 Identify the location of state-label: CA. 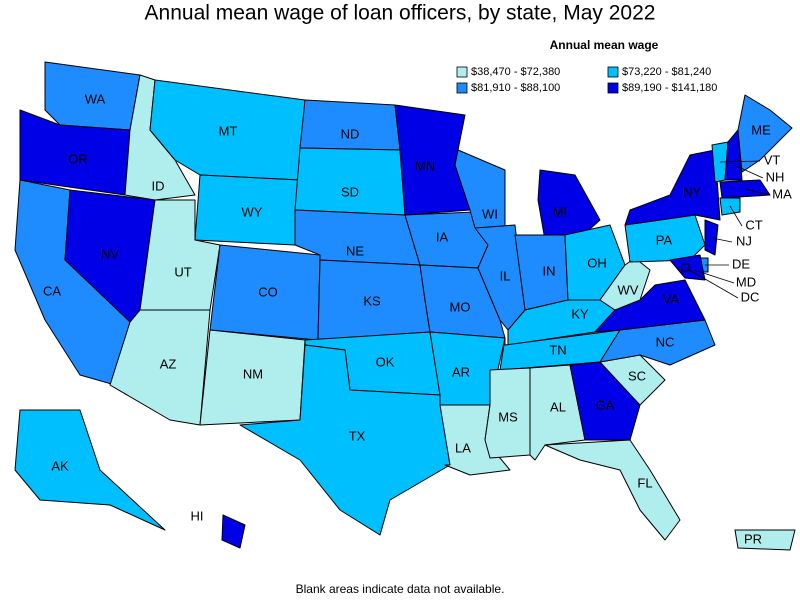
(52, 290).